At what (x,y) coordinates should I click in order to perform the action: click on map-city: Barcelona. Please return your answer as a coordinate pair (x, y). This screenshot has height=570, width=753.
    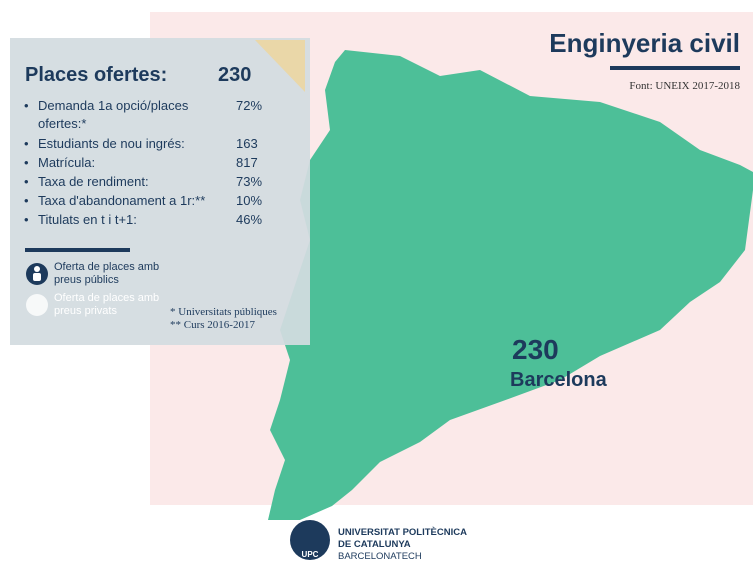
    Looking at the image, I should click on (558, 380).